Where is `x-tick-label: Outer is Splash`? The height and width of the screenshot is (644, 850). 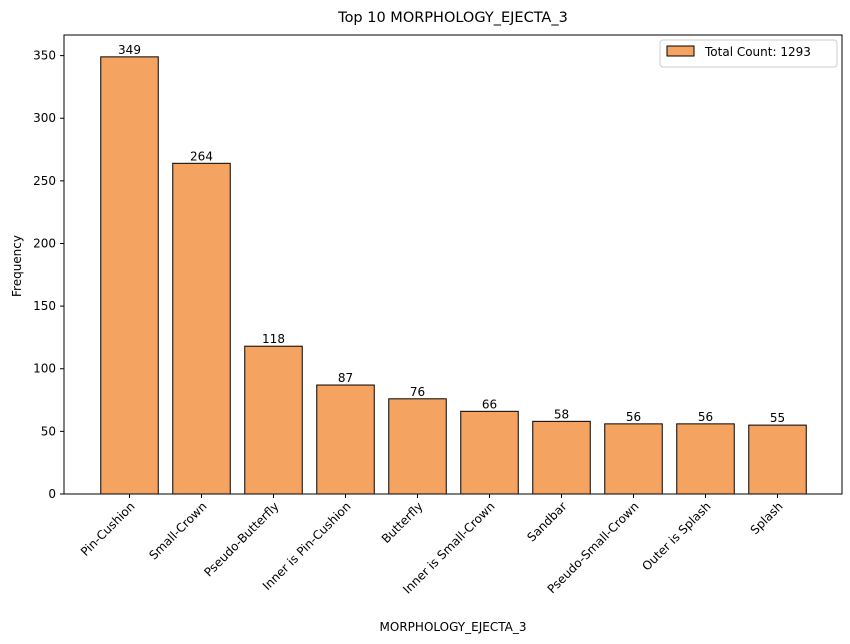
x-tick-label: Outer is Splash is located at coordinates (676, 536).